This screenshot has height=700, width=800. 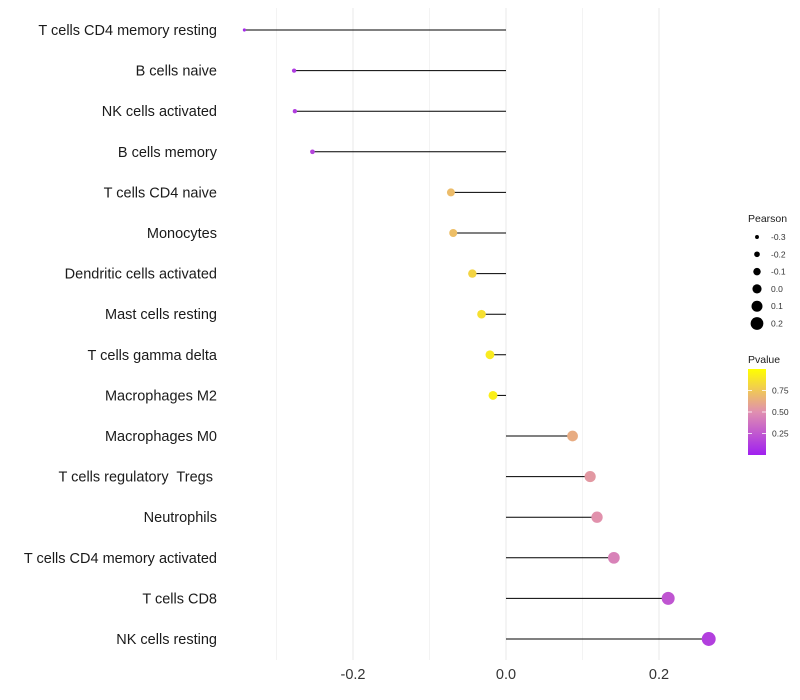 I want to click on color-legend-label: 0.25, so click(x=780, y=434).